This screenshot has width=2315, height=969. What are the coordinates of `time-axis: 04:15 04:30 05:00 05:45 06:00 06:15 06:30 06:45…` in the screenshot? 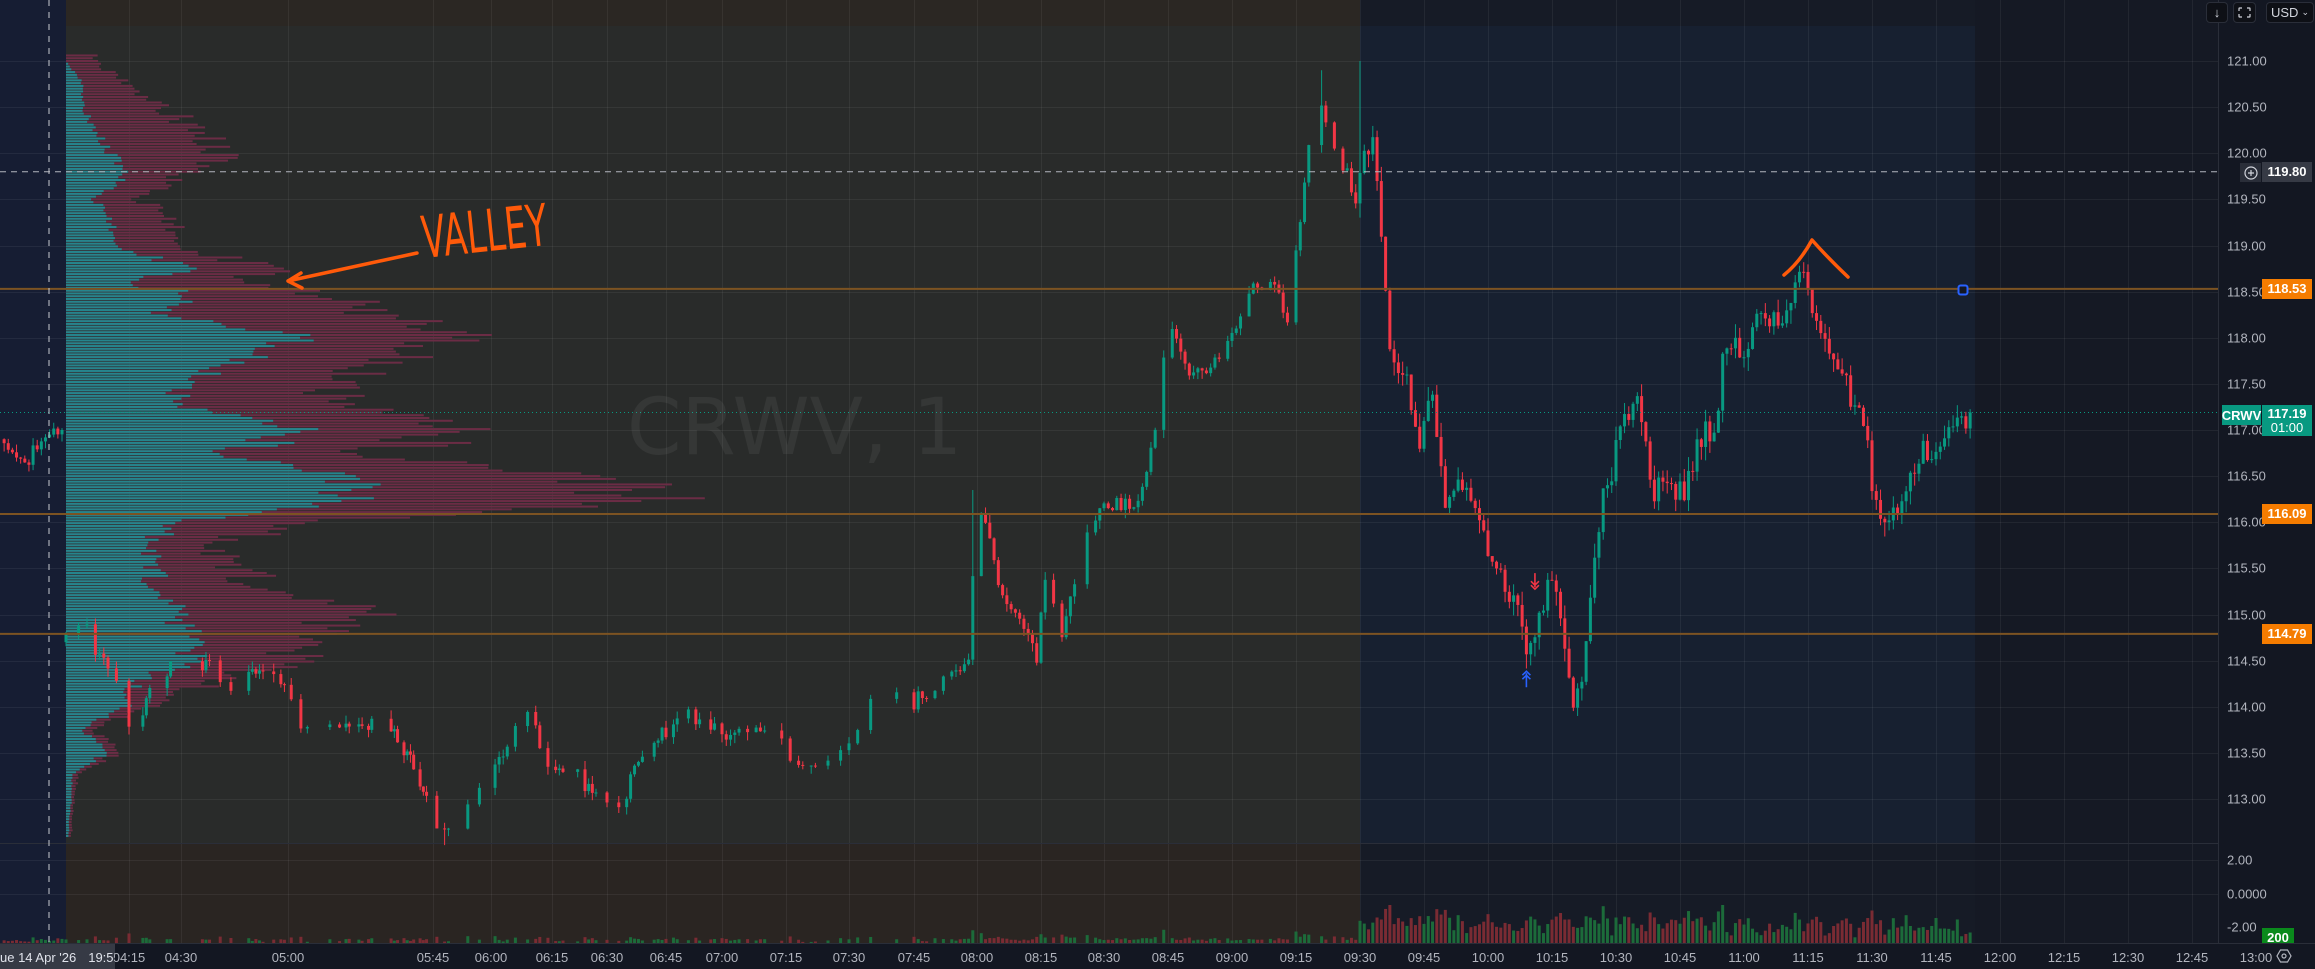 It's located at (1157, 956).